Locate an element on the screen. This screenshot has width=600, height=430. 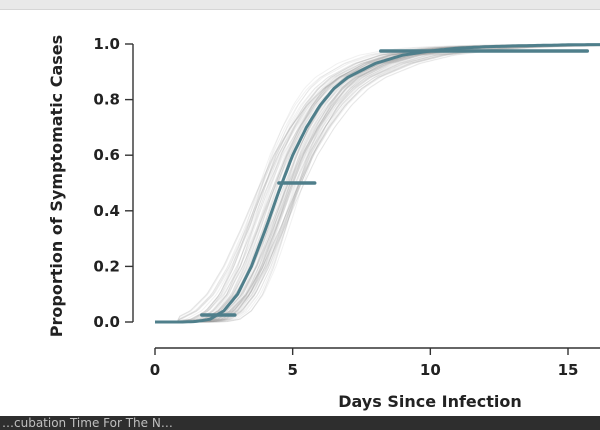
y-axis-title: Proportion of Symptomatic Cases is located at coordinates (56, 186).